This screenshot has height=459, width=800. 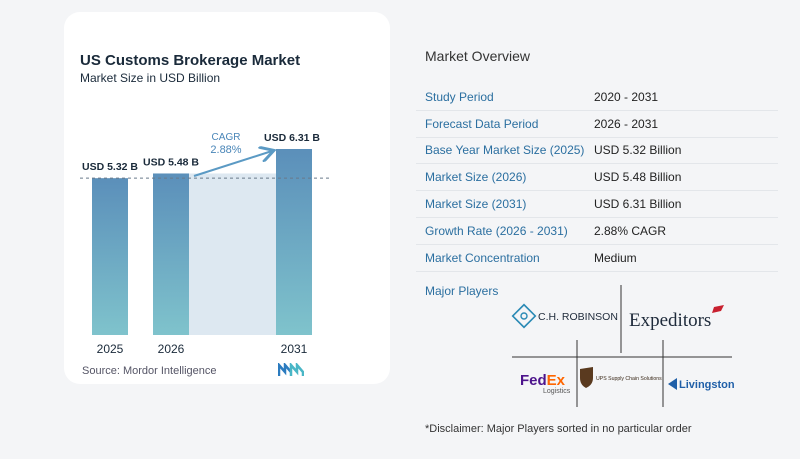 What do you see at coordinates (476, 177) in the screenshot?
I see `overview-row-label: Market Size (2026)` at bounding box center [476, 177].